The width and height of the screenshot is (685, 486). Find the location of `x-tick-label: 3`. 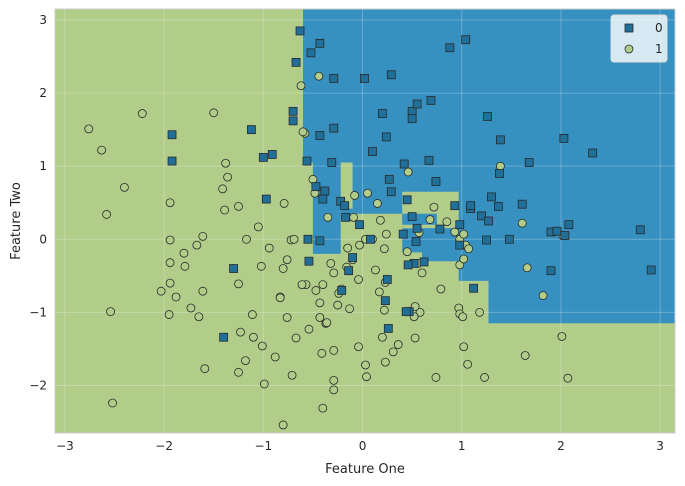

x-tick-label: 3 is located at coordinates (660, 446).